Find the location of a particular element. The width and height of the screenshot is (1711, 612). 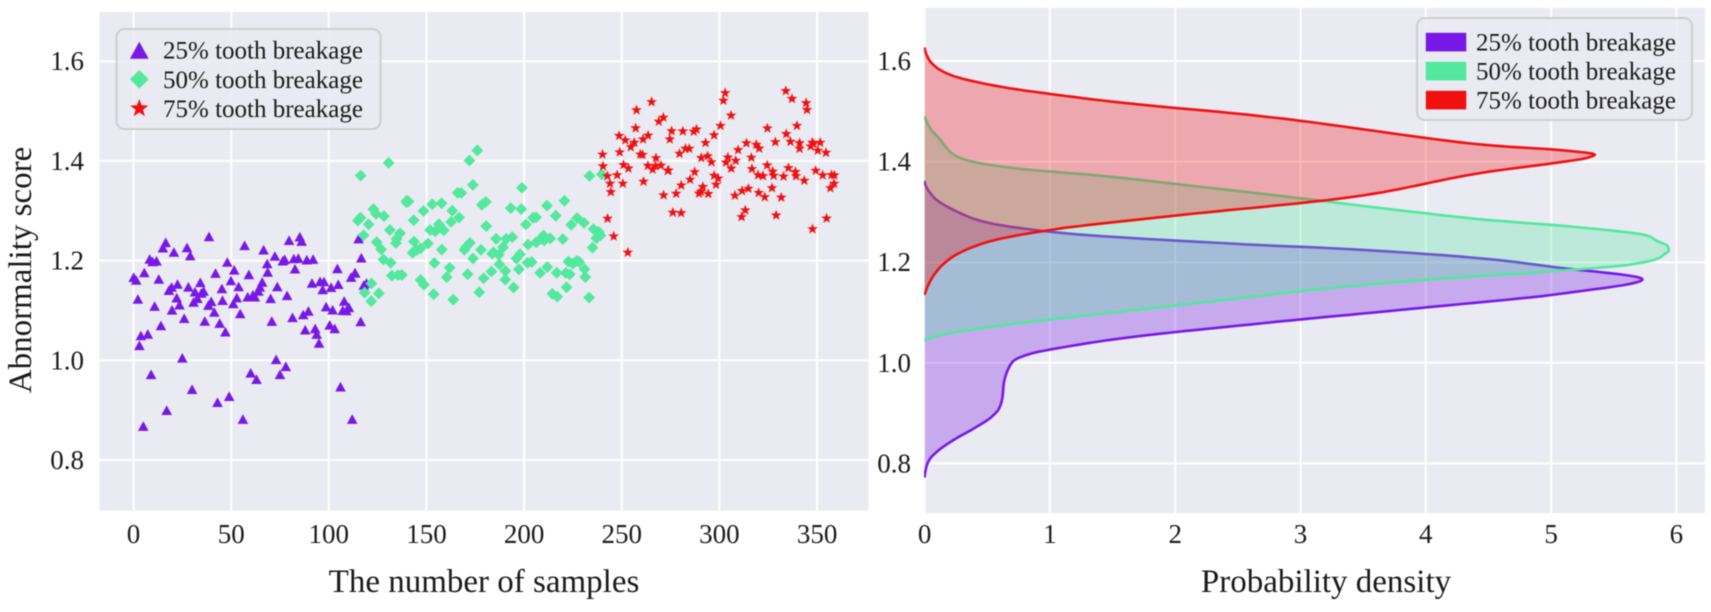

svg-text: 200 is located at coordinates (524, 534).